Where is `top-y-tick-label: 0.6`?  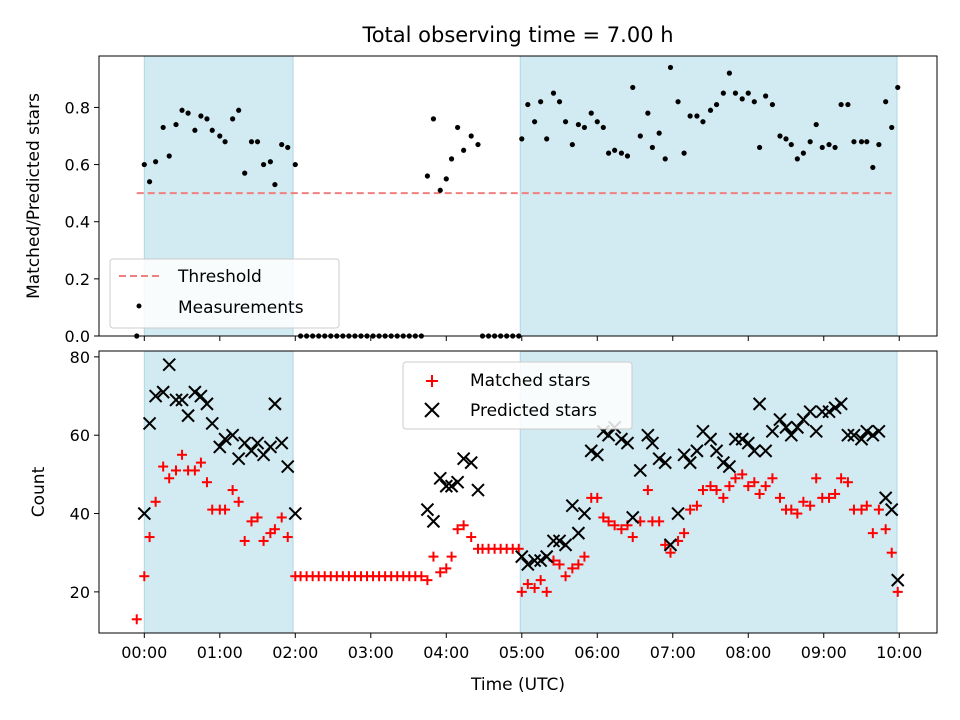
top-y-tick-label: 0.6 is located at coordinates (77, 165).